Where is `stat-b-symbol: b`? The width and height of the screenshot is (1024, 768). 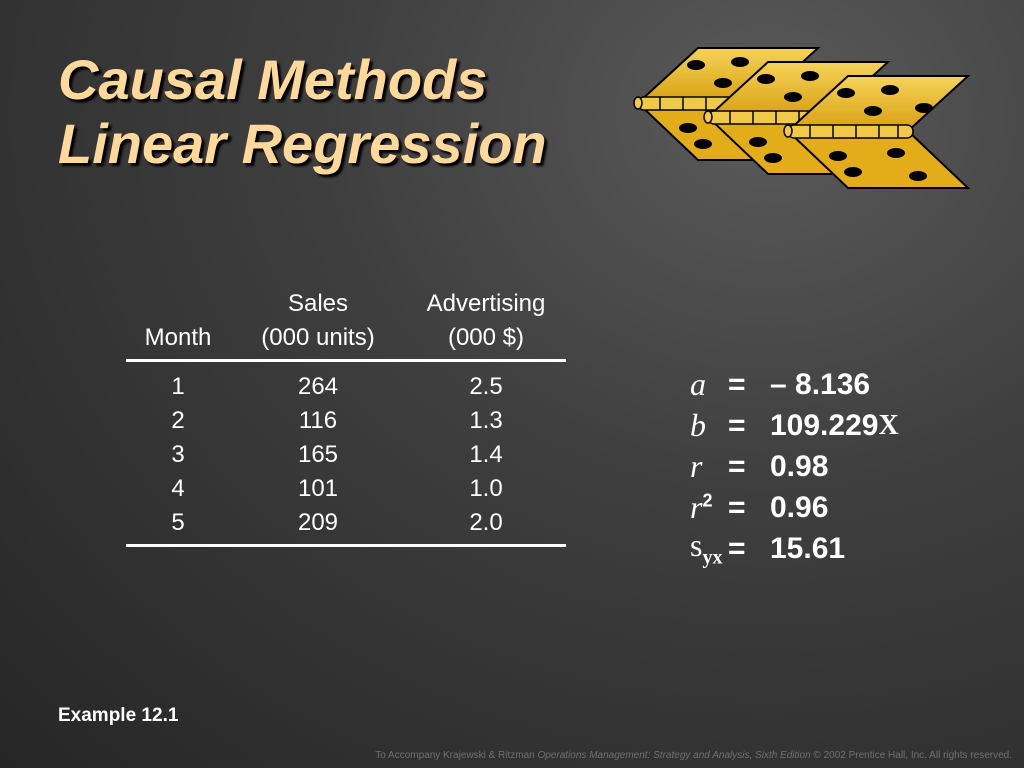 stat-b-symbol: b is located at coordinates (698, 425).